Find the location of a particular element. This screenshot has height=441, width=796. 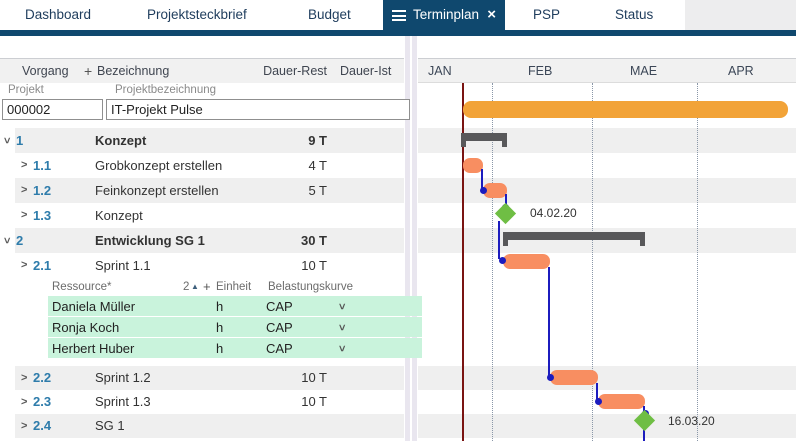

project-id-input is located at coordinates (52, 109).